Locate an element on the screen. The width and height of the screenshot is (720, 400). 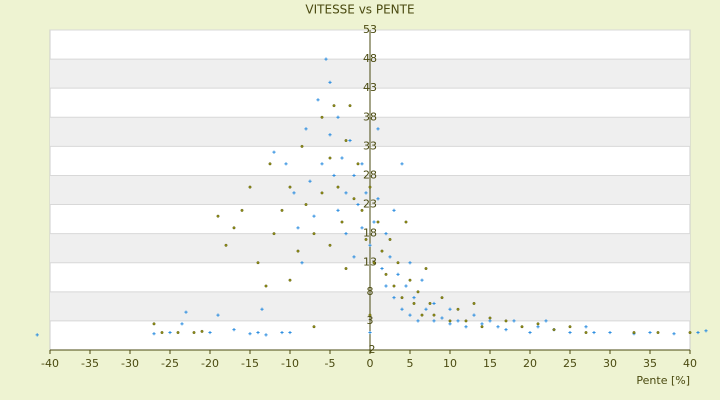
y-tick-label: 13 is located at coordinates (370, 262).